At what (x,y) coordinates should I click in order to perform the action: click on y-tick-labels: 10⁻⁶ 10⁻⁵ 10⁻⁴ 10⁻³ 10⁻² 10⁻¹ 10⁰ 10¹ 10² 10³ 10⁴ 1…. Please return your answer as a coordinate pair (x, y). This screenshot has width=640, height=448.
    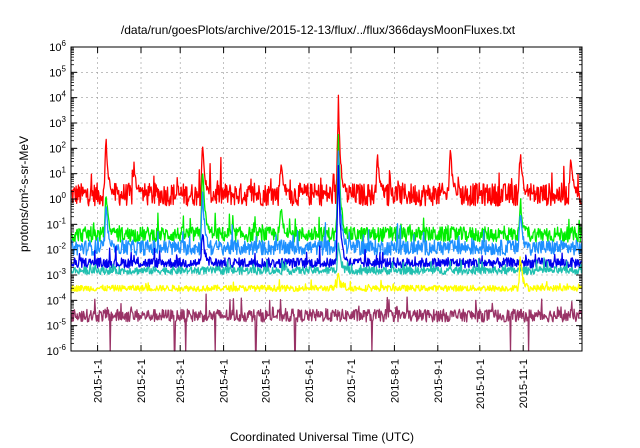
    Looking at the image, I should click on (57, 198).